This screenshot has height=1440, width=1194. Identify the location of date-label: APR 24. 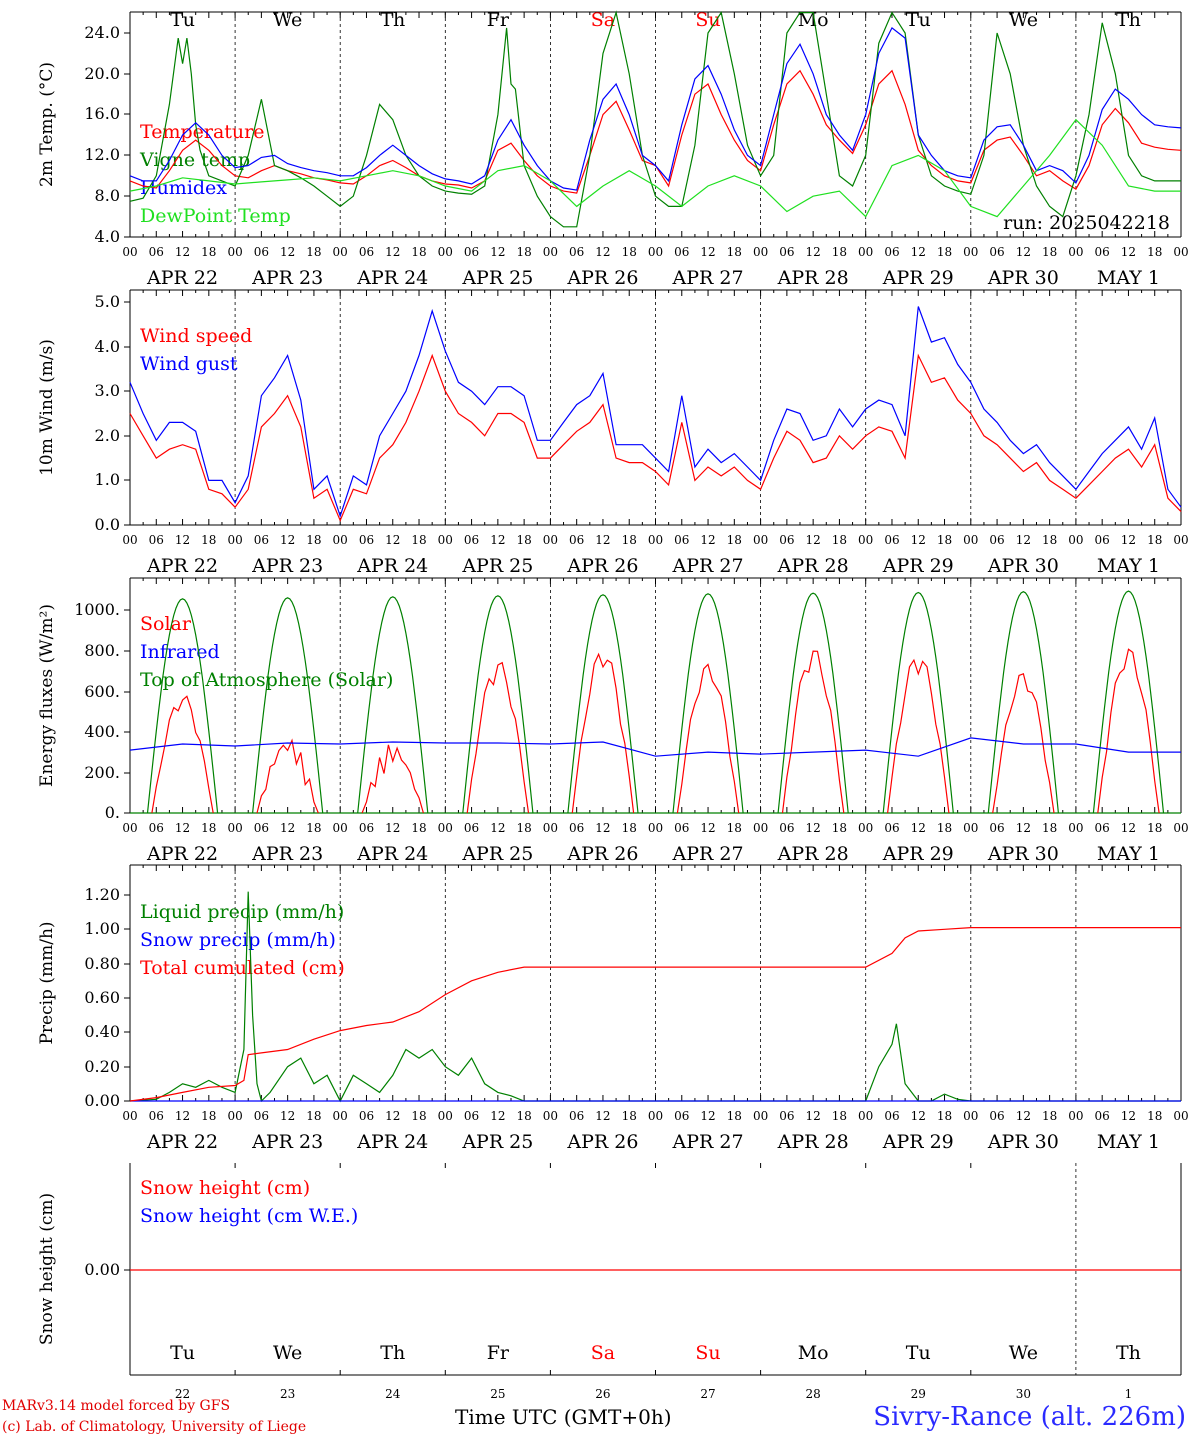
(392, 854).